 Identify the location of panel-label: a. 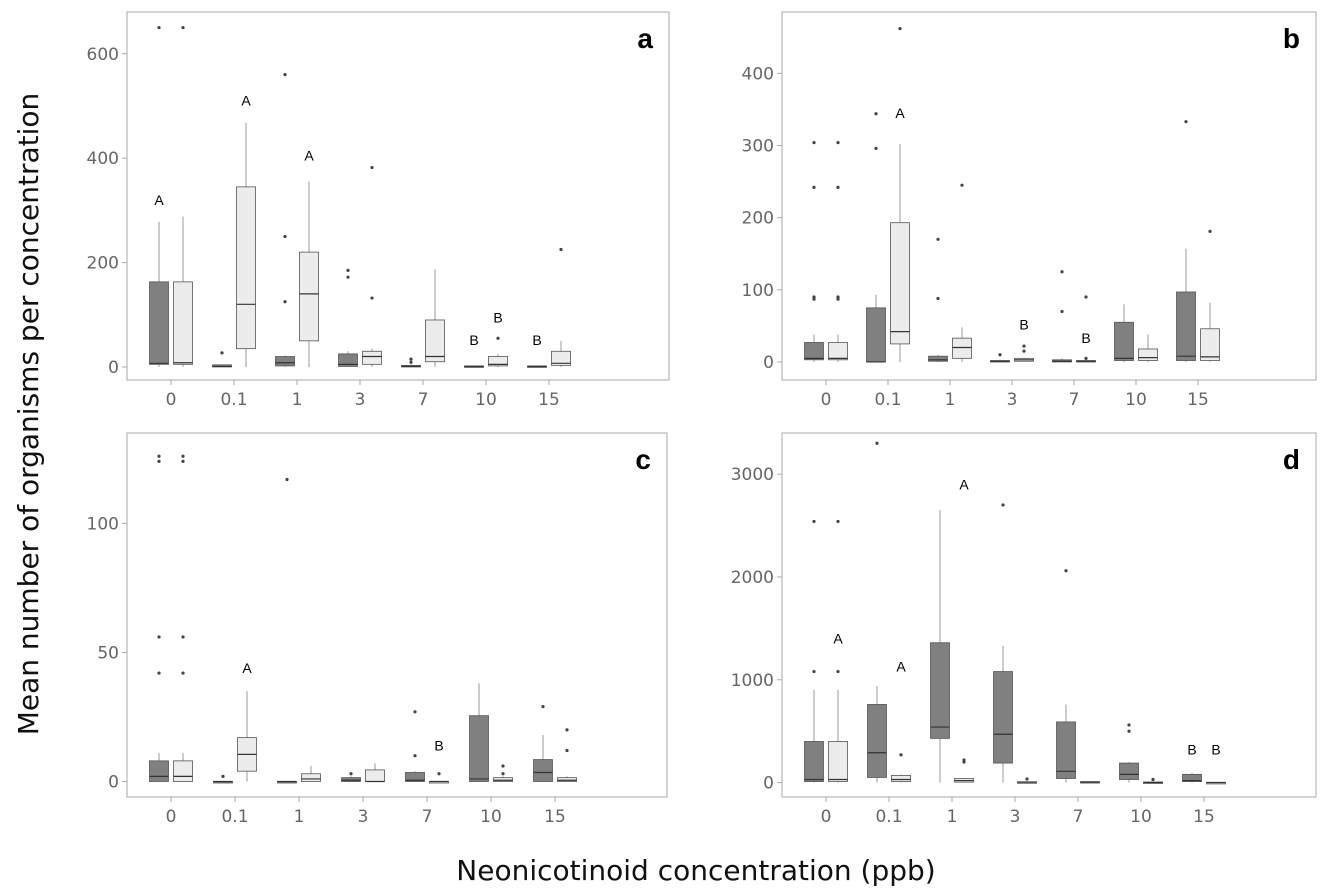
(645, 38).